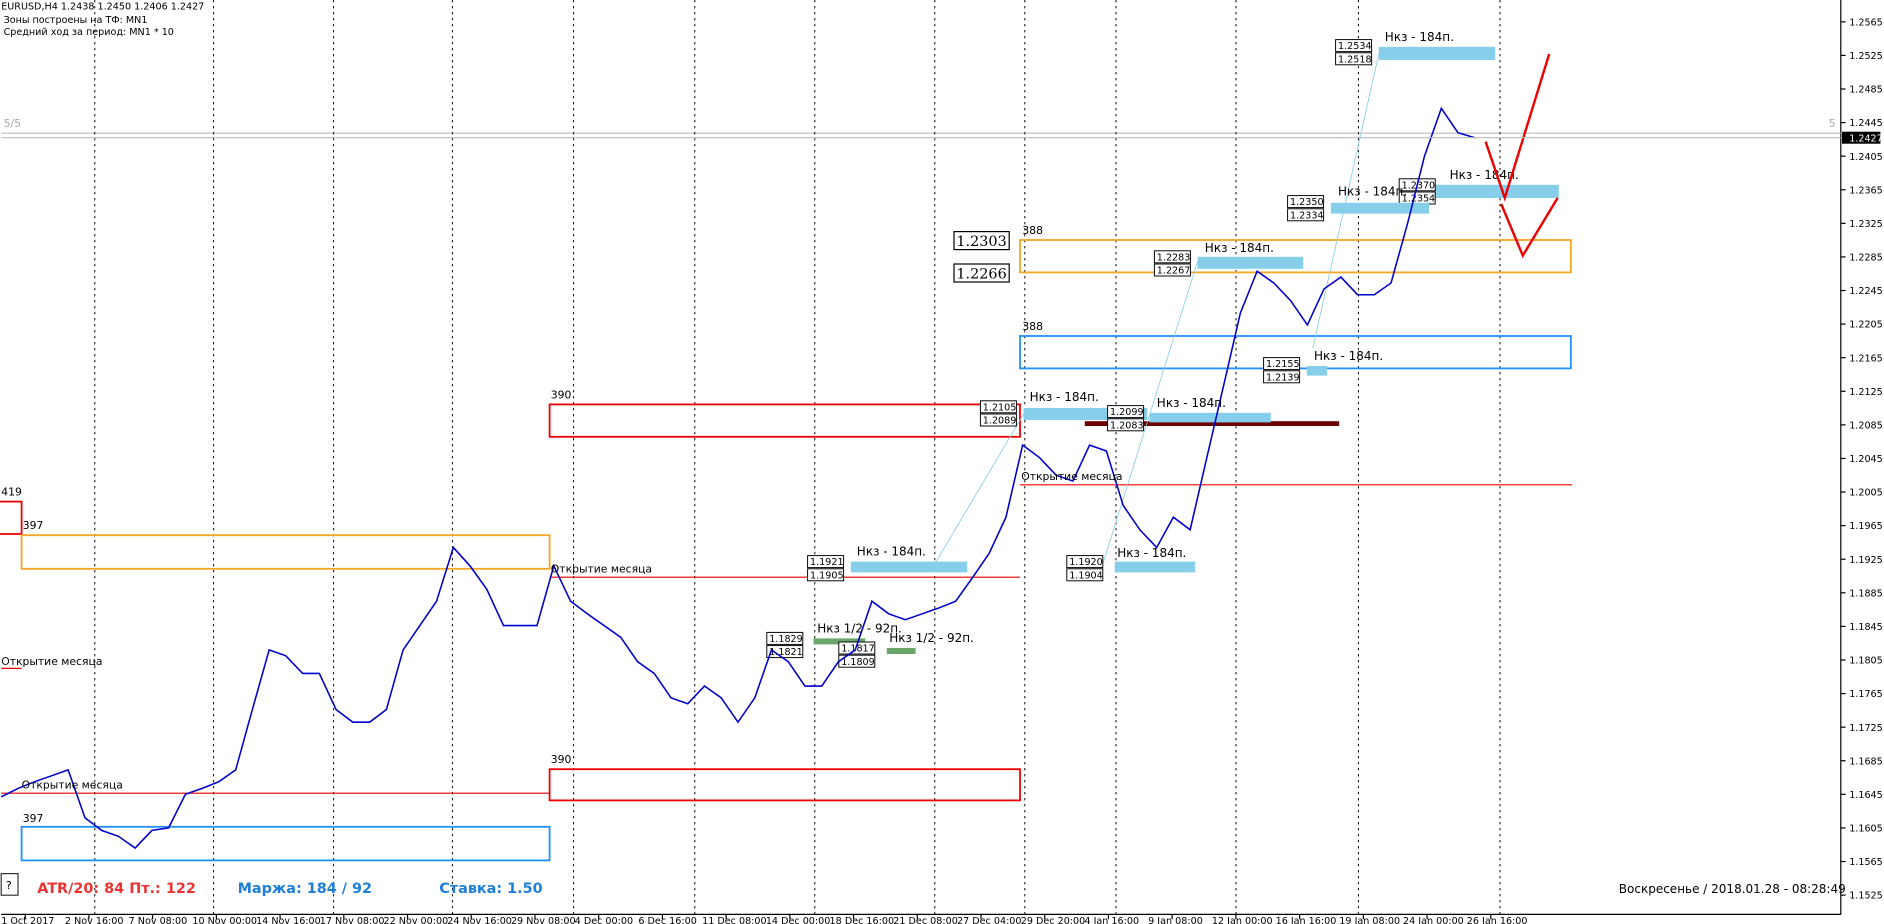 Image resolution: width=1884 pixels, height=924 pixels. I want to click on zone-price: 1.2266, so click(981, 274).